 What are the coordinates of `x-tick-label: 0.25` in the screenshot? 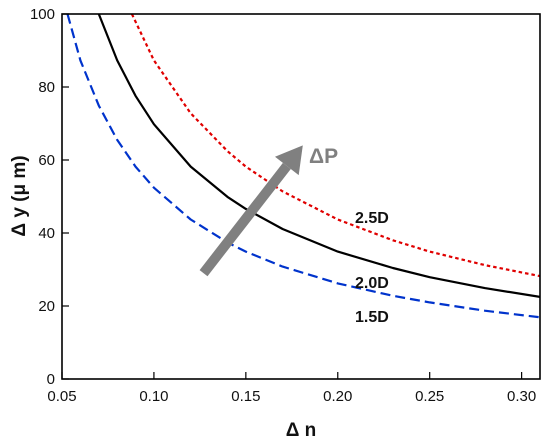 It's located at (429, 396).